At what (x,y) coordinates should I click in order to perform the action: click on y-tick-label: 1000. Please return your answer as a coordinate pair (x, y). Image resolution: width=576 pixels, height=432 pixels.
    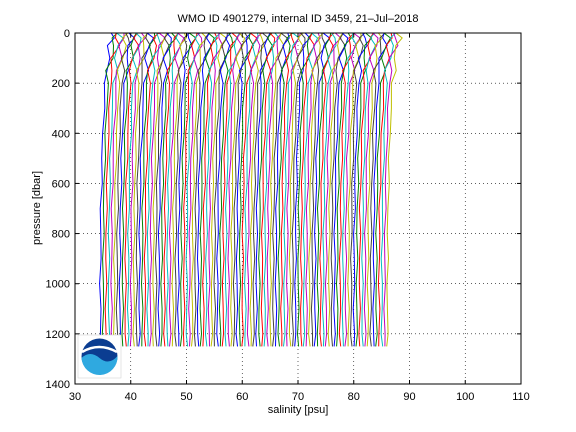
    Looking at the image, I should click on (58, 285).